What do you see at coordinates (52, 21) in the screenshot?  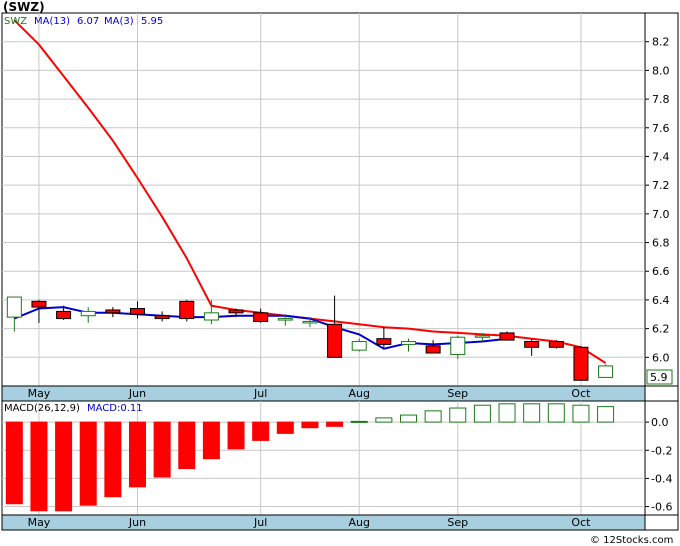 I see `legend-ma13-label: MA(13)` at bounding box center [52, 21].